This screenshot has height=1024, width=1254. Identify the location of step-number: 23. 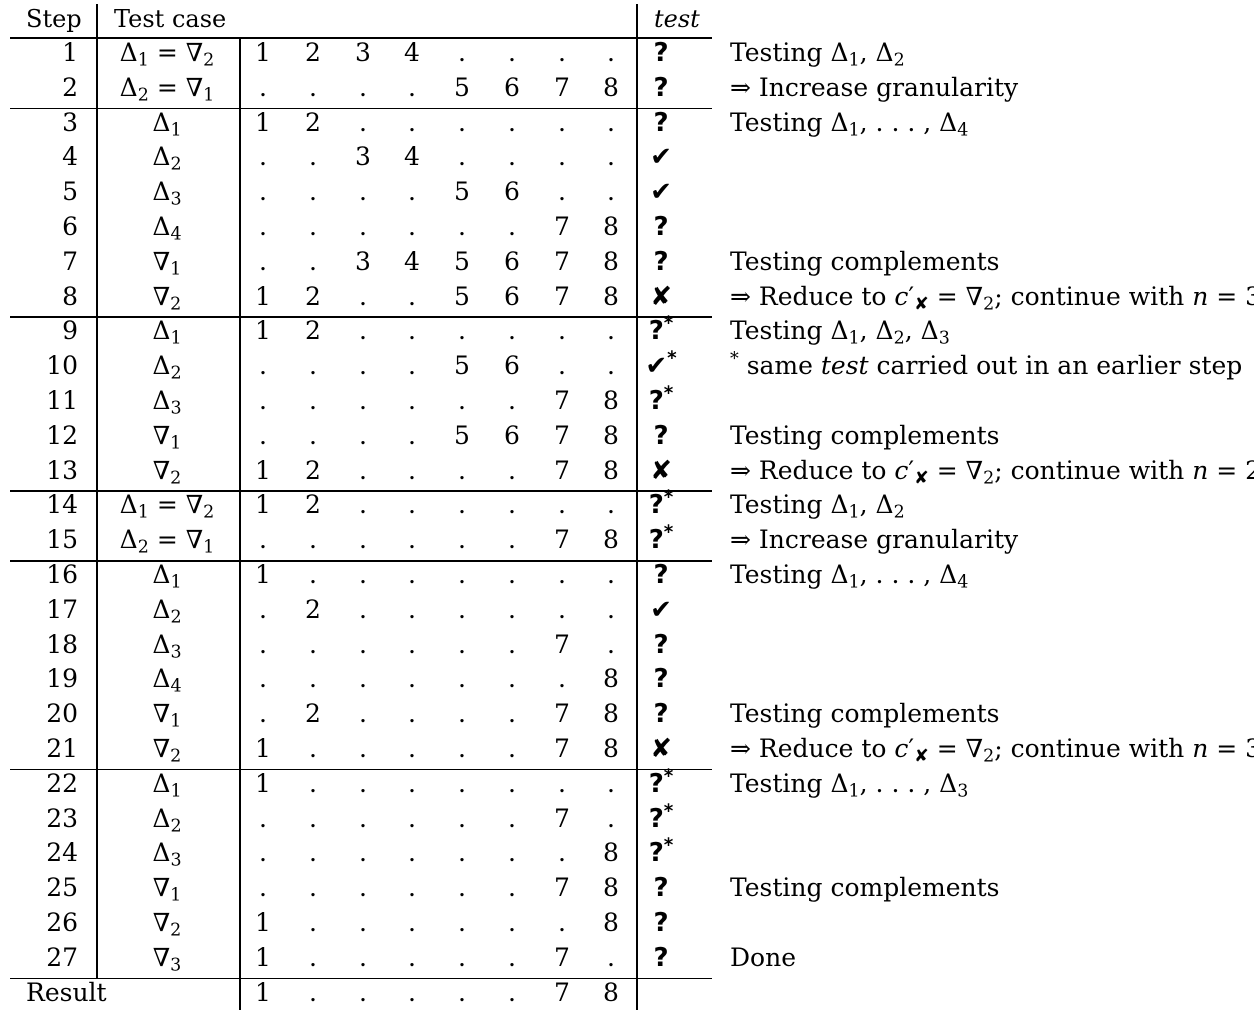
(62, 818).